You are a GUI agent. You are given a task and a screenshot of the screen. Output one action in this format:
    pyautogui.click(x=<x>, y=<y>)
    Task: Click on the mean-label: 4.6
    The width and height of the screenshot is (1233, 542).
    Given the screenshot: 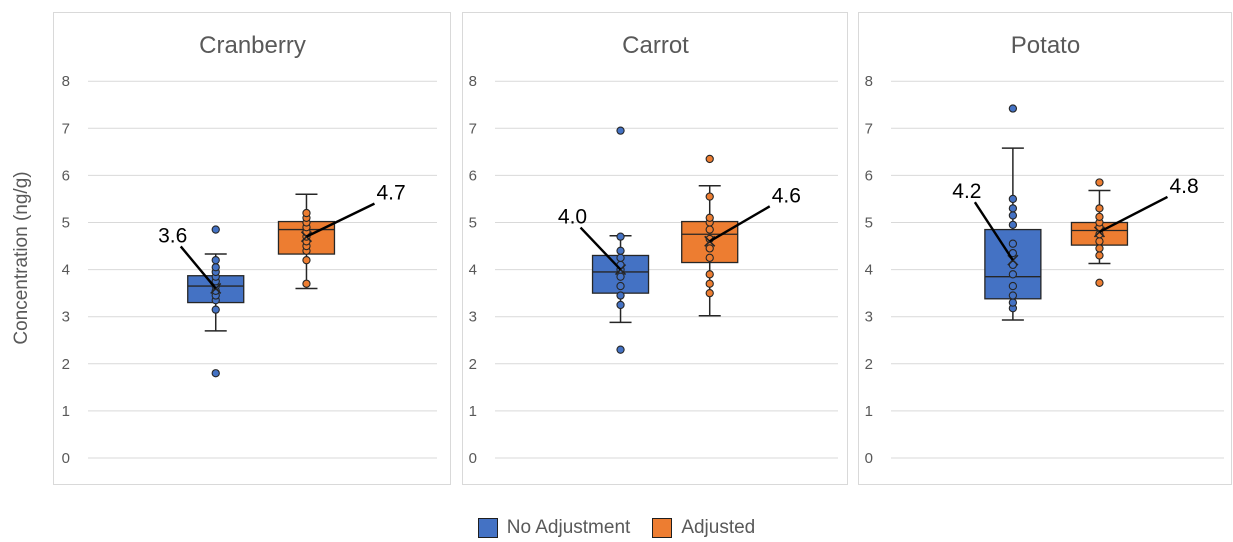 What is the action you would take?
    pyautogui.click(x=786, y=195)
    